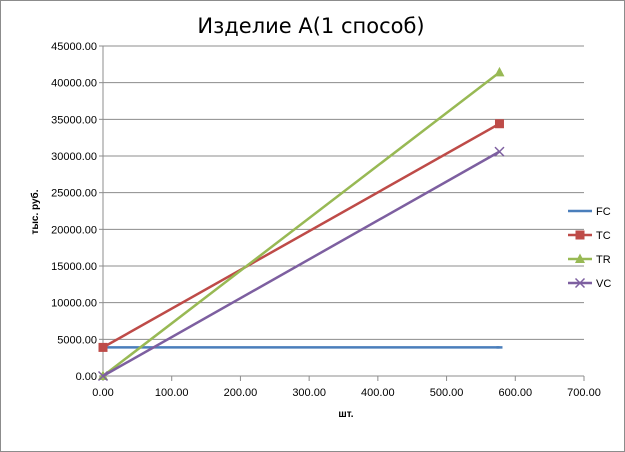 The height and width of the screenshot is (452, 625). I want to click on legend-item-tc: TC, so click(589, 236).